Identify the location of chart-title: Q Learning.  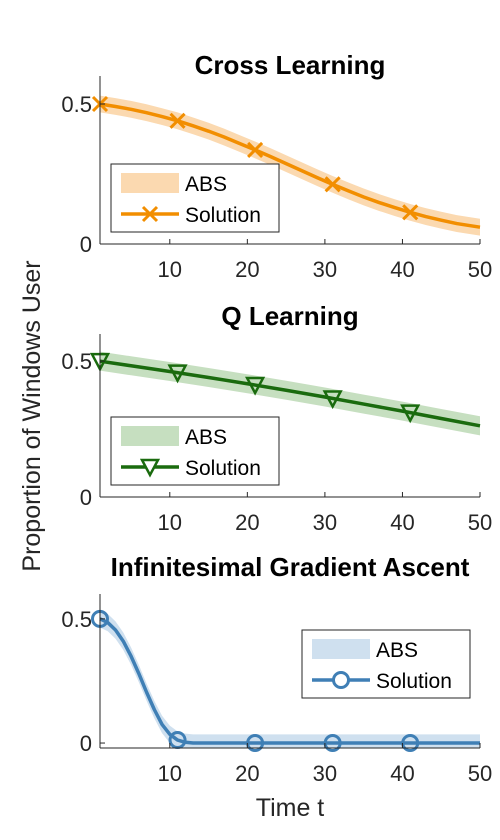
(289, 316).